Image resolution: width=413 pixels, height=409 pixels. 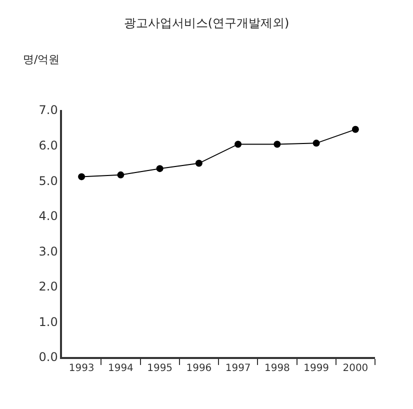 I want to click on y-tick-label: 7.0, so click(x=48, y=110).